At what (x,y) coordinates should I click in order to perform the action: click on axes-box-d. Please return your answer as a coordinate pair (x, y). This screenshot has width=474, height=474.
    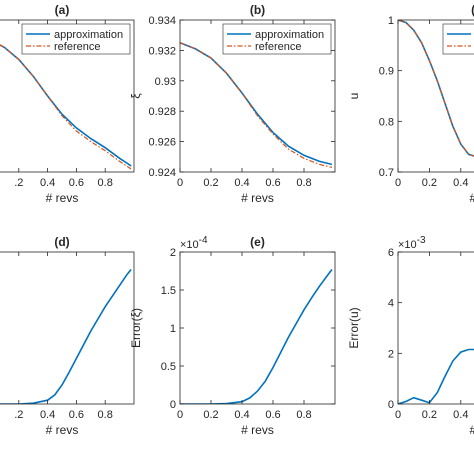
    Looking at the image, I should click on (67, 328).